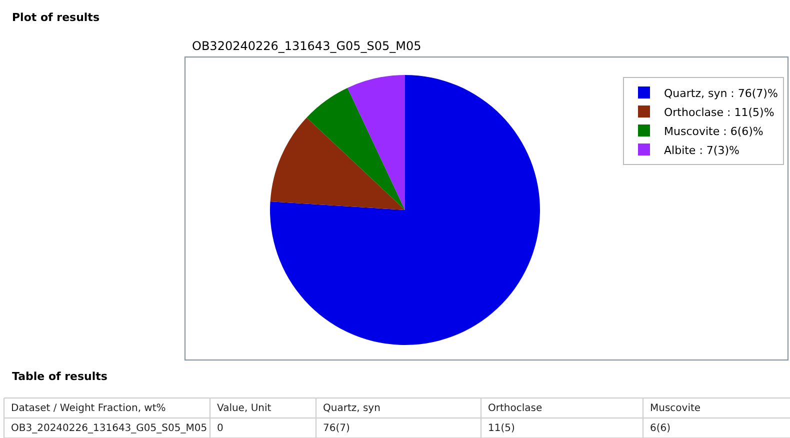 This screenshot has height=438, width=790. I want to click on legend-label: Orthoclase : 11(5)%, so click(719, 112).